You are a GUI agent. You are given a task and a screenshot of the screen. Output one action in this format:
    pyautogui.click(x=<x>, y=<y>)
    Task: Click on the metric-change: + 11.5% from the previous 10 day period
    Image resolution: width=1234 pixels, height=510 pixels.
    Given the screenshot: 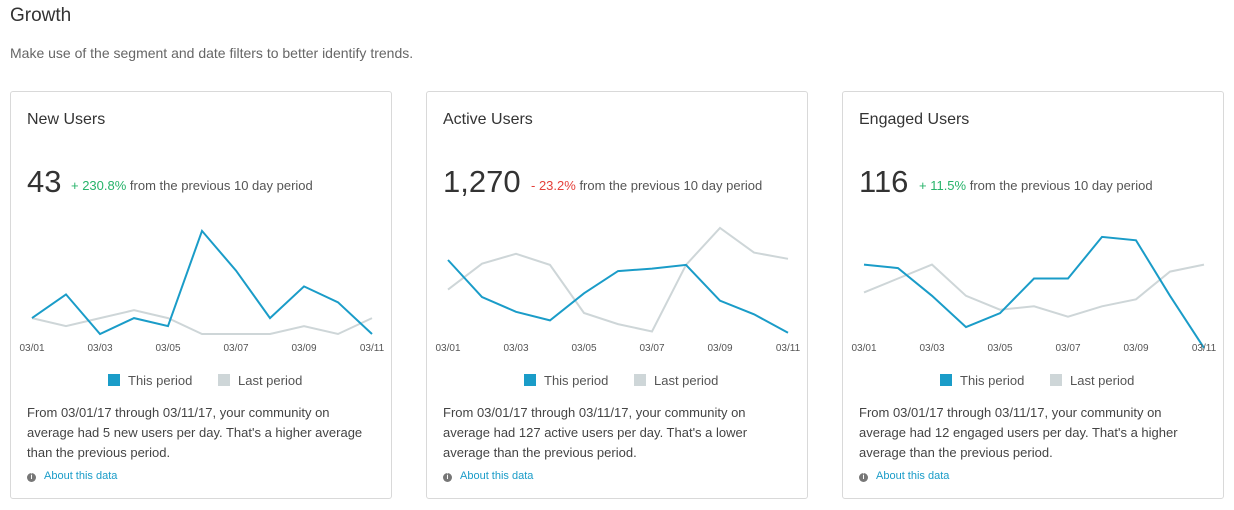 What is the action you would take?
    pyautogui.click(x=1036, y=185)
    